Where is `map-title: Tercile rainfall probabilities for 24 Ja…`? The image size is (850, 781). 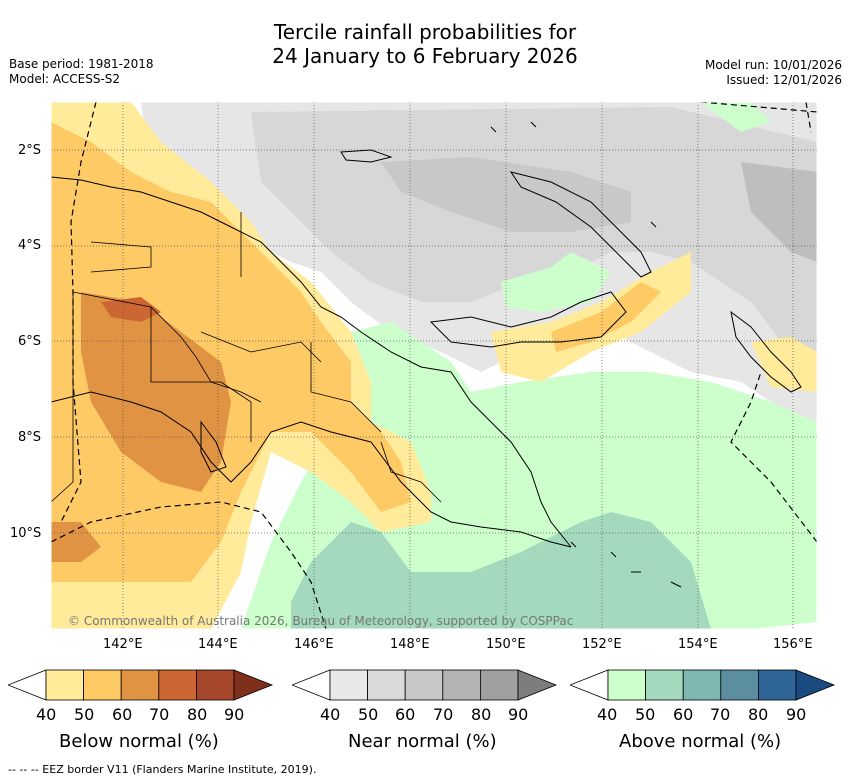 map-title: Tercile rainfall probabilities for 24 Ja… is located at coordinates (425, 44).